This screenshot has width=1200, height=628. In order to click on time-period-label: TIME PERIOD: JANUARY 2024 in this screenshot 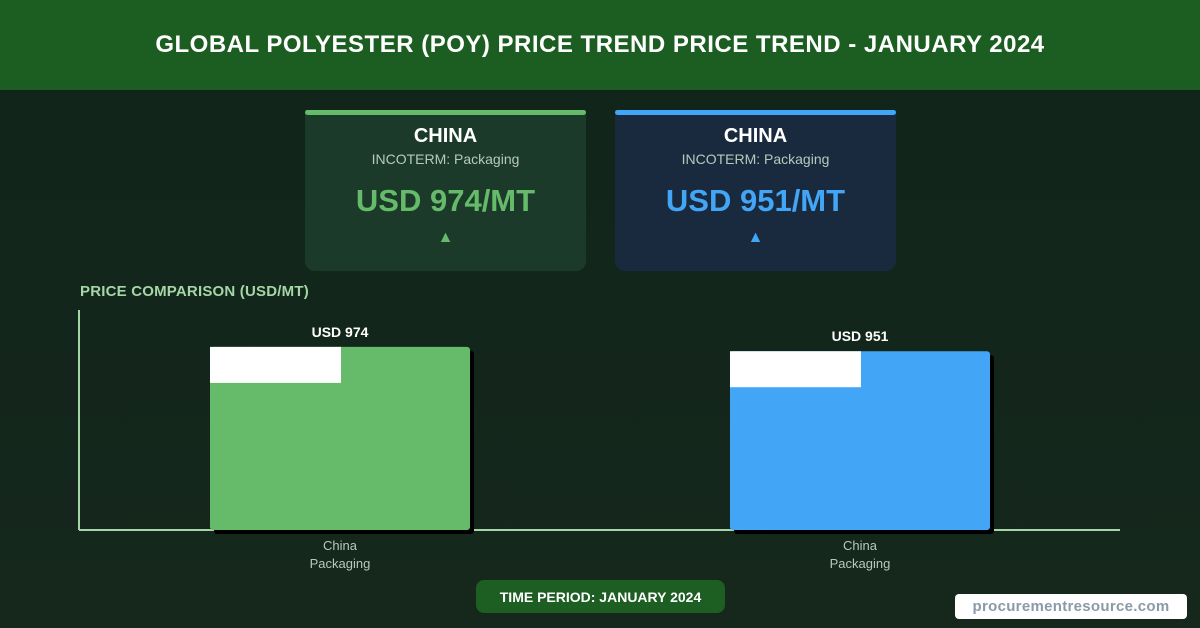, I will do `click(600, 596)`.